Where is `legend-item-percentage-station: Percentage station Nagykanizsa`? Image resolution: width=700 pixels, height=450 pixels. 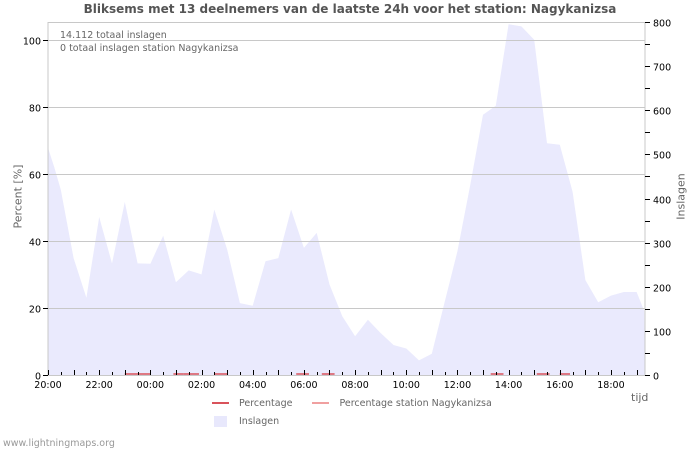
legend-item-percentage-station: Percentage station Nagykanizsa is located at coordinates (402, 403).